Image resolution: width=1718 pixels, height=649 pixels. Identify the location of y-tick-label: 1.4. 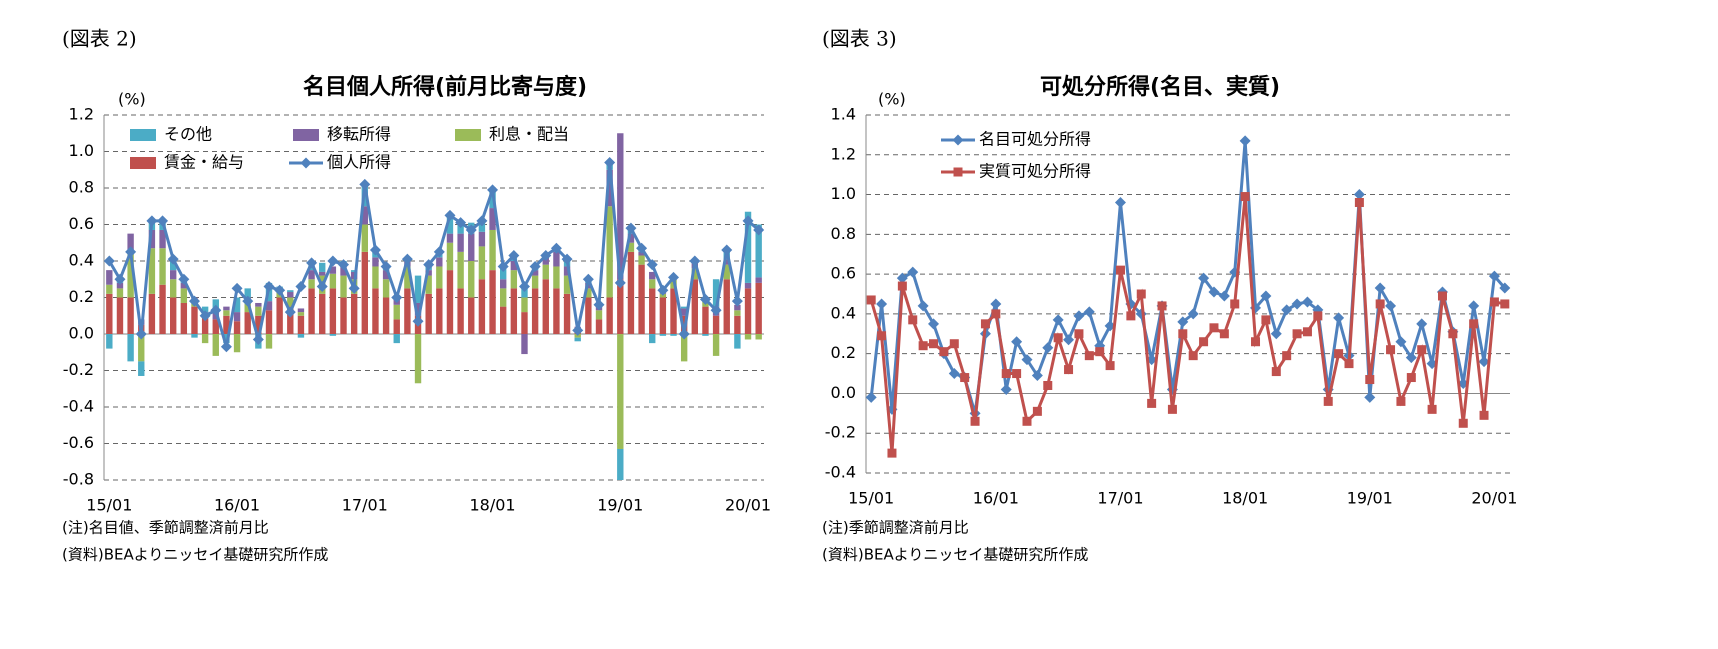
(843, 114).